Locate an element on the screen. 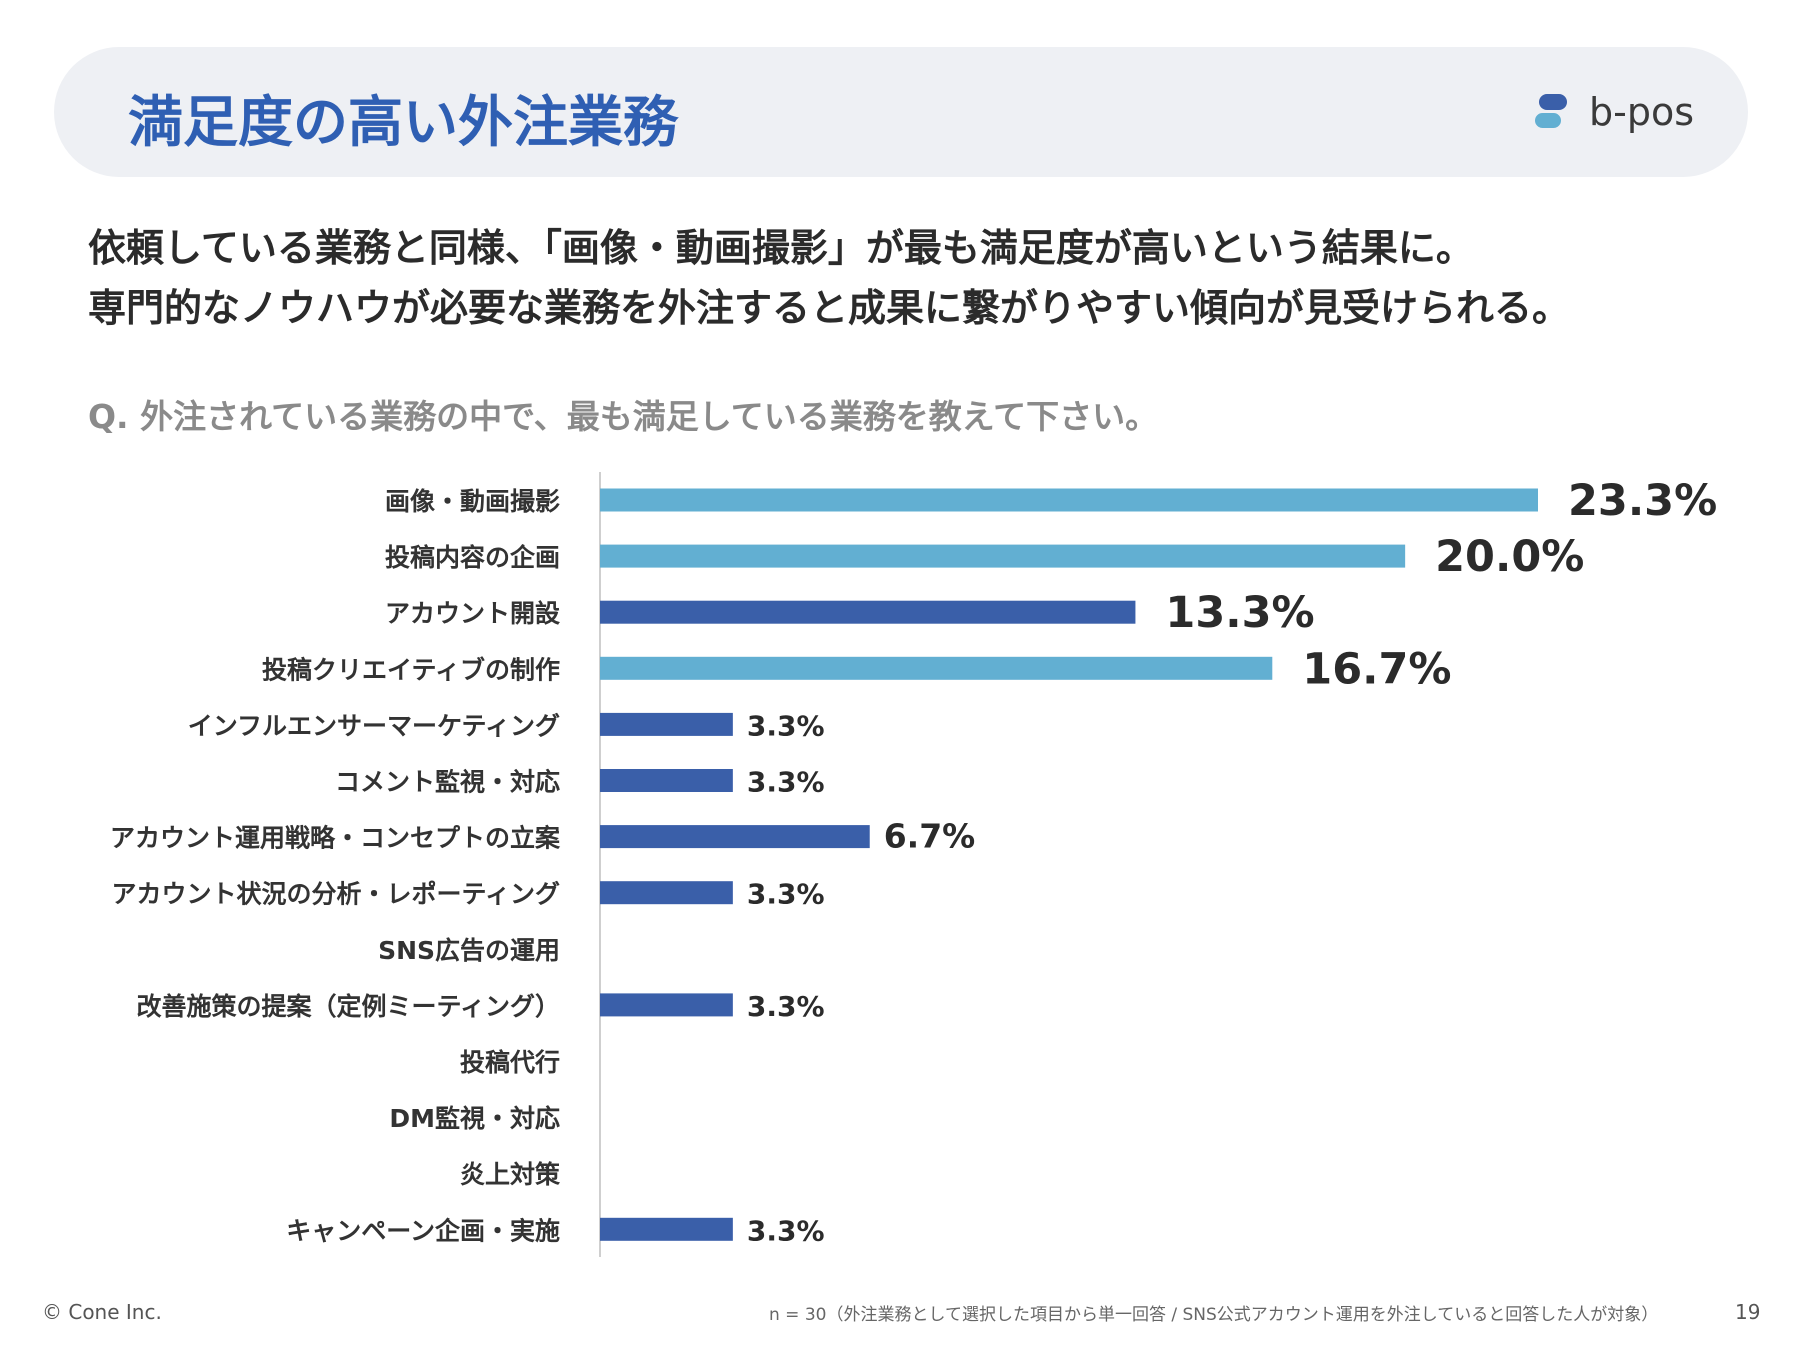 The height and width of the screenshot is (1350, 1802). lead-line-2: 専門的なノウハウが必要な業務を外注すると成果に繋がりやすい傾向が見受けられる。 is located at coordinates (829, 308).